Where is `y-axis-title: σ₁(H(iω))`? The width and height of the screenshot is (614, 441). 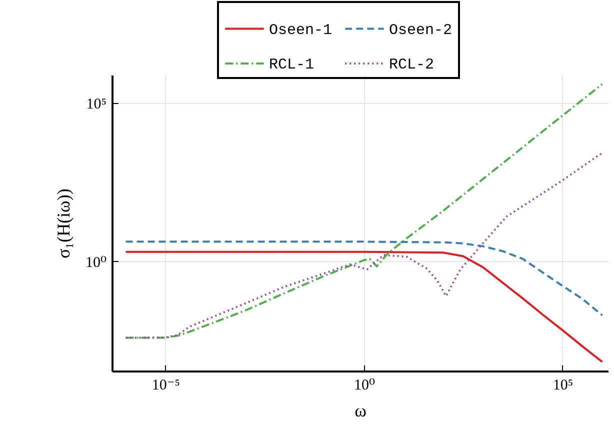
y-axis-title: σ₁(H(iω)) is located at coordinates (63, 223).